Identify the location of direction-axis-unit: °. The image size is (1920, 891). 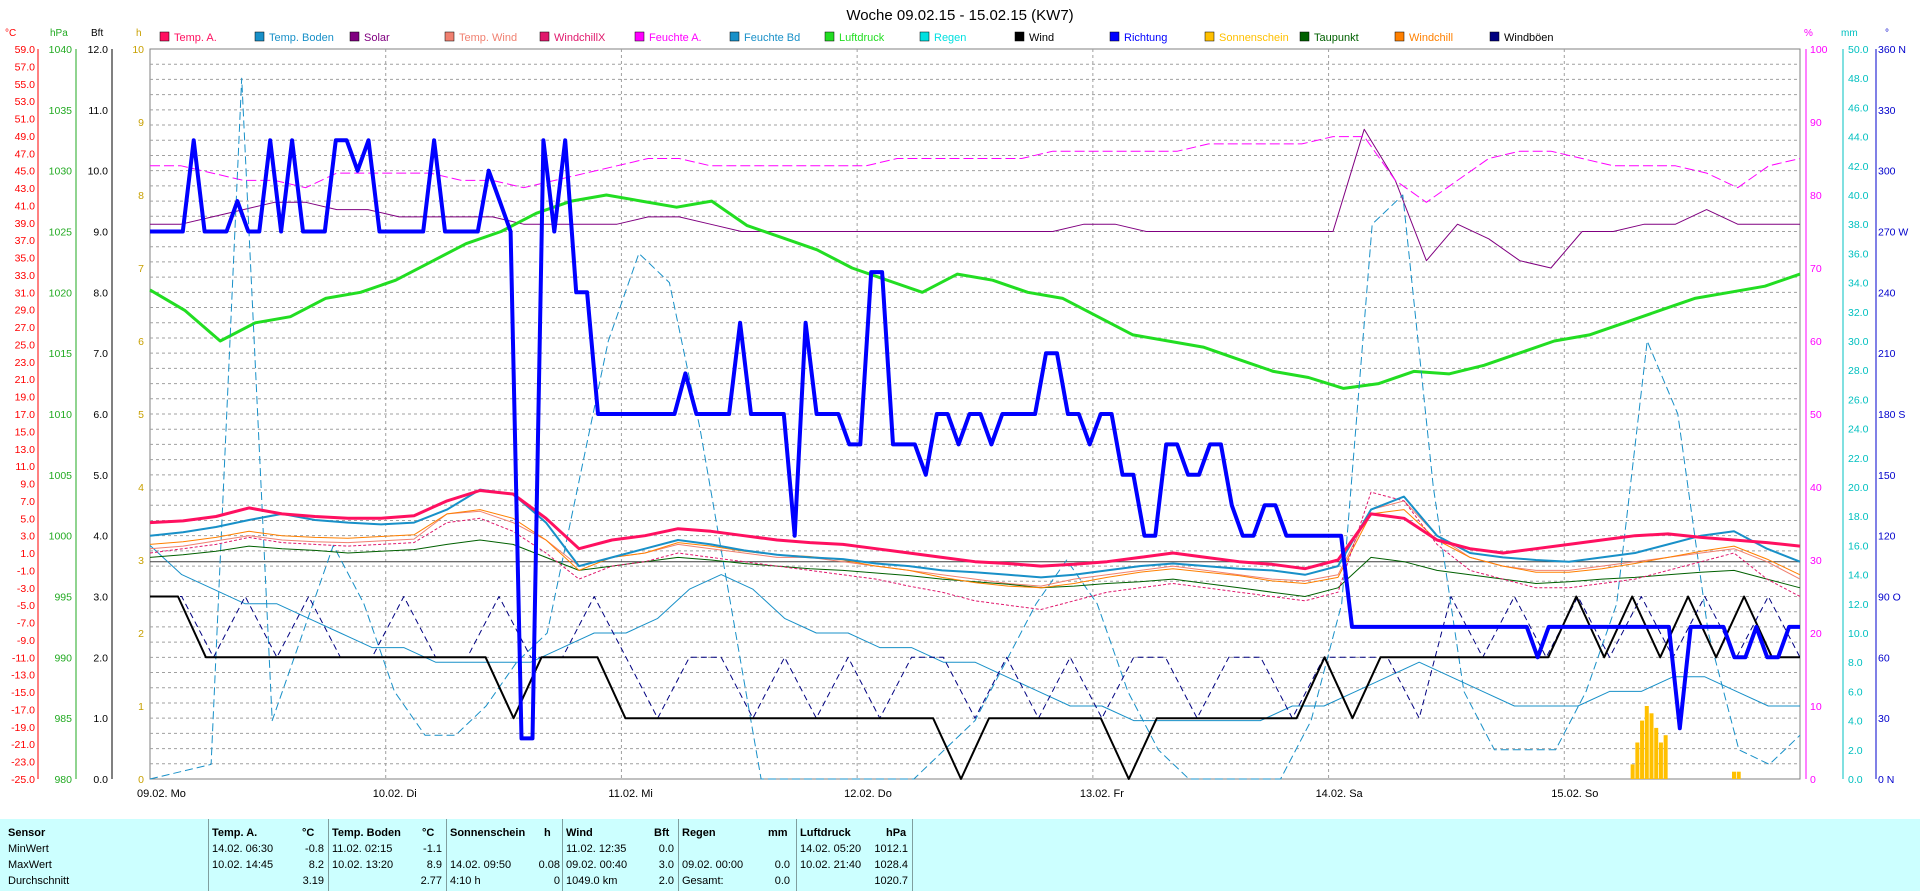
(1887, 33).